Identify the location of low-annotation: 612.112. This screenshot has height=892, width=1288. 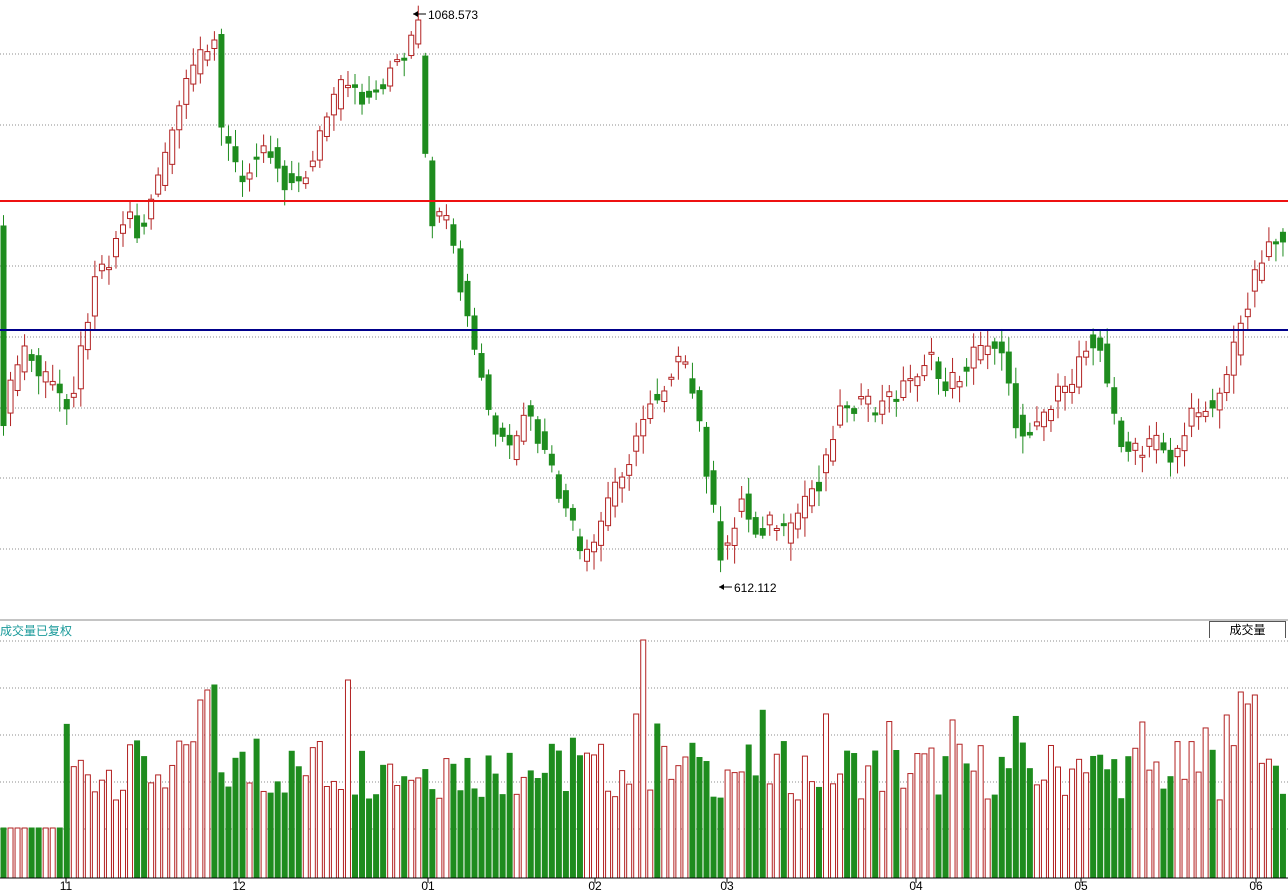
(748, 588).